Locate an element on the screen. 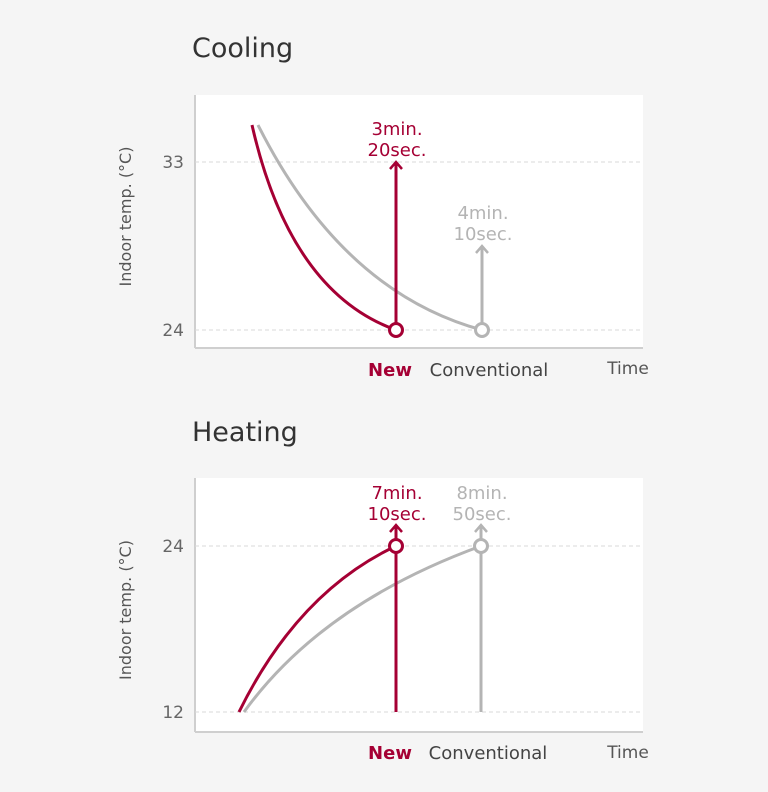 The image size is (768, 792). time-annotation-line1: 8min. is located at coordinates (481, 493).